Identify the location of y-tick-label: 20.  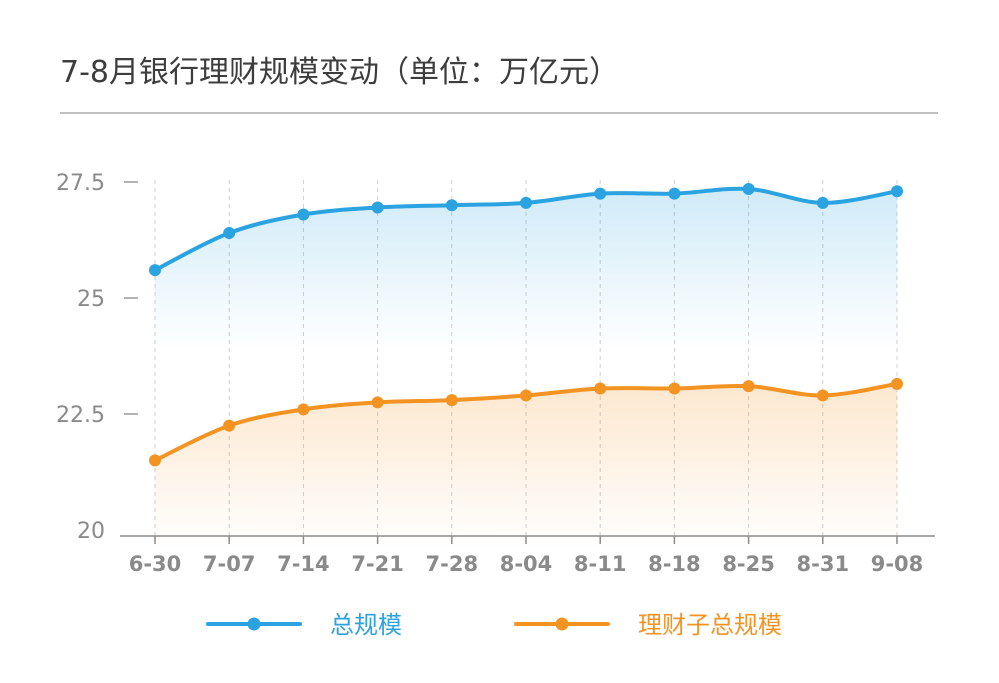
(91, 531).